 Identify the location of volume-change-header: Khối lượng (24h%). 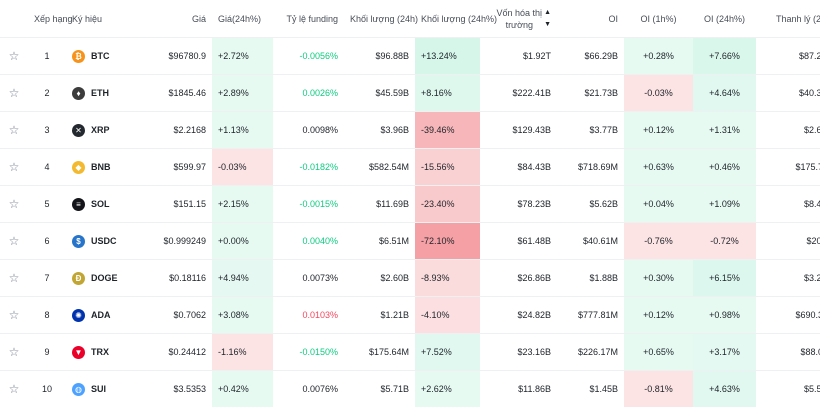
(447, 19).